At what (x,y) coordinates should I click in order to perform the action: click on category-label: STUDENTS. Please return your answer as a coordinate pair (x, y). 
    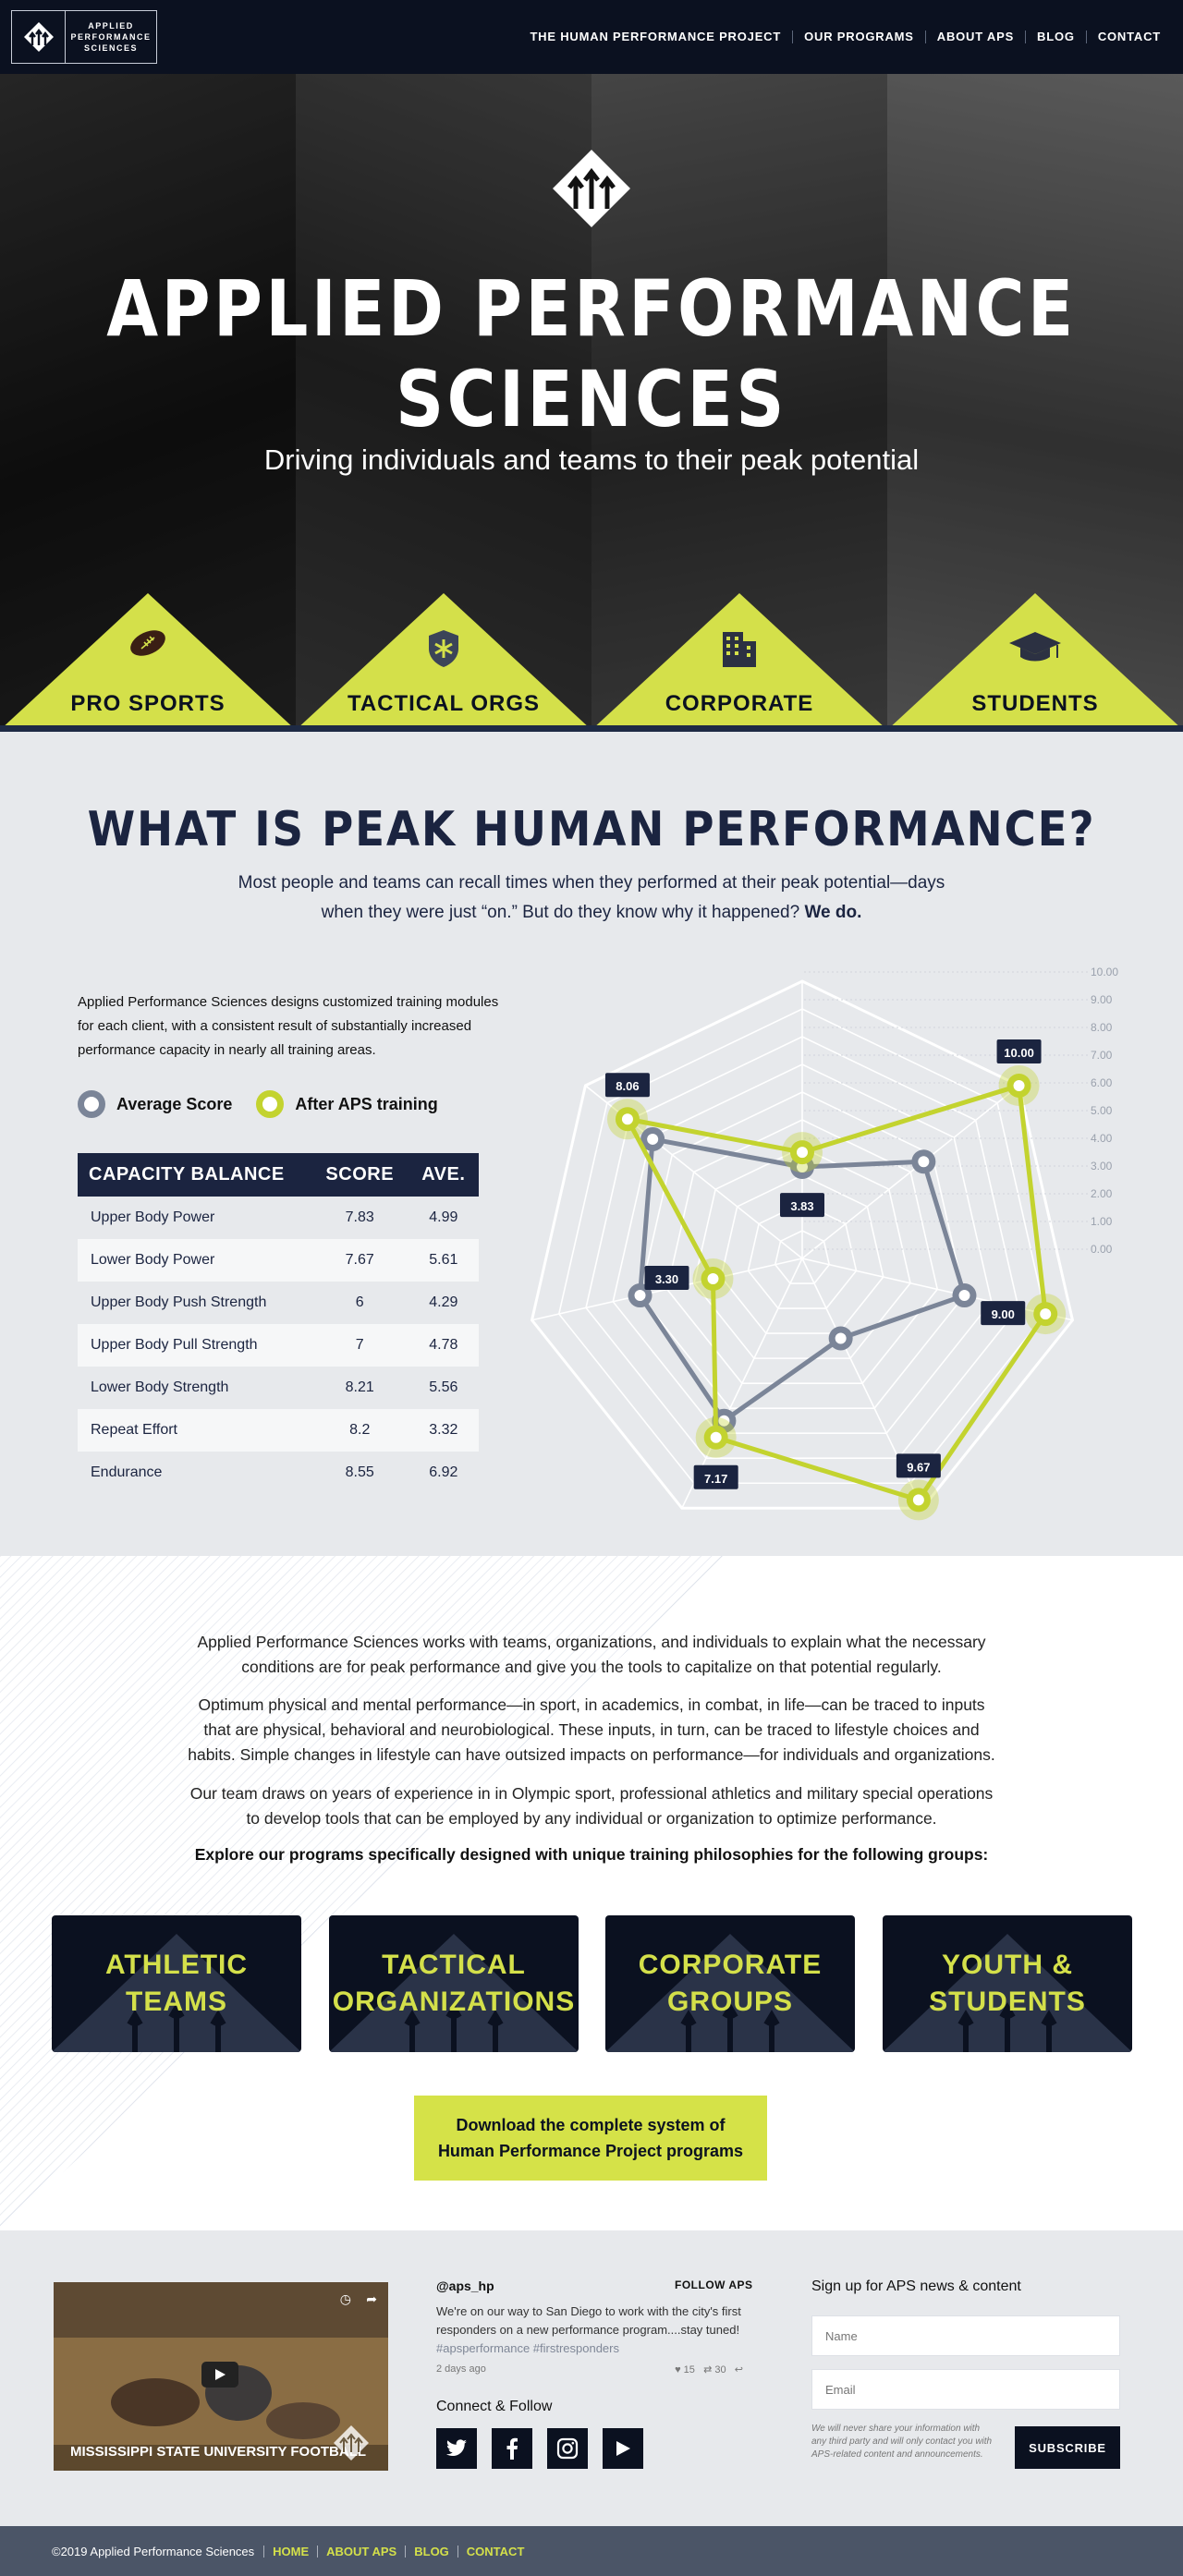
    Looking at the image, I should click on (1035, 703).